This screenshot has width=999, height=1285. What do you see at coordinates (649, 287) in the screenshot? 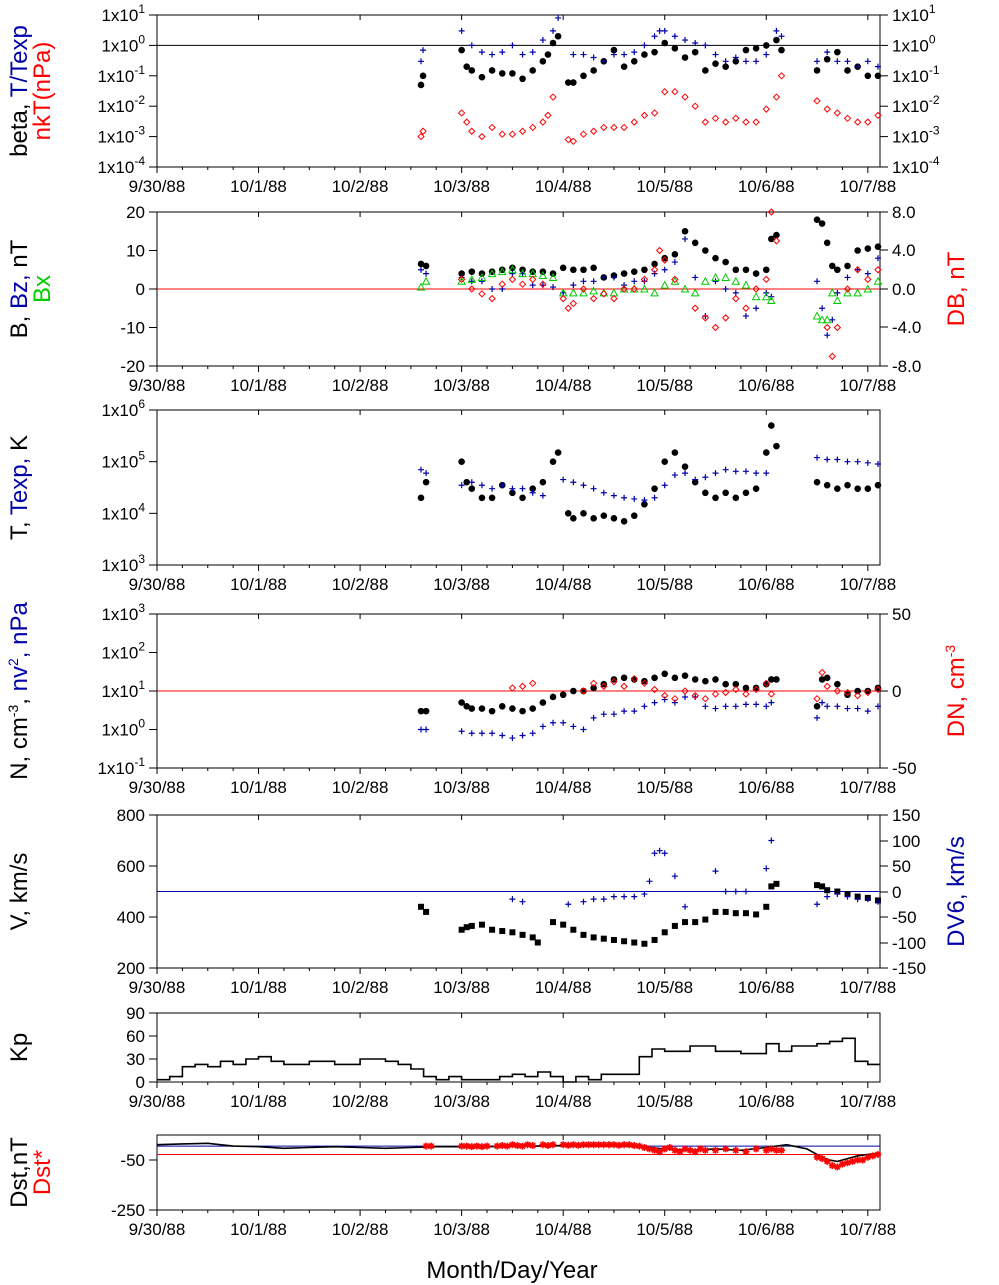
I see `series-bz` at bounding box center [649, 287].